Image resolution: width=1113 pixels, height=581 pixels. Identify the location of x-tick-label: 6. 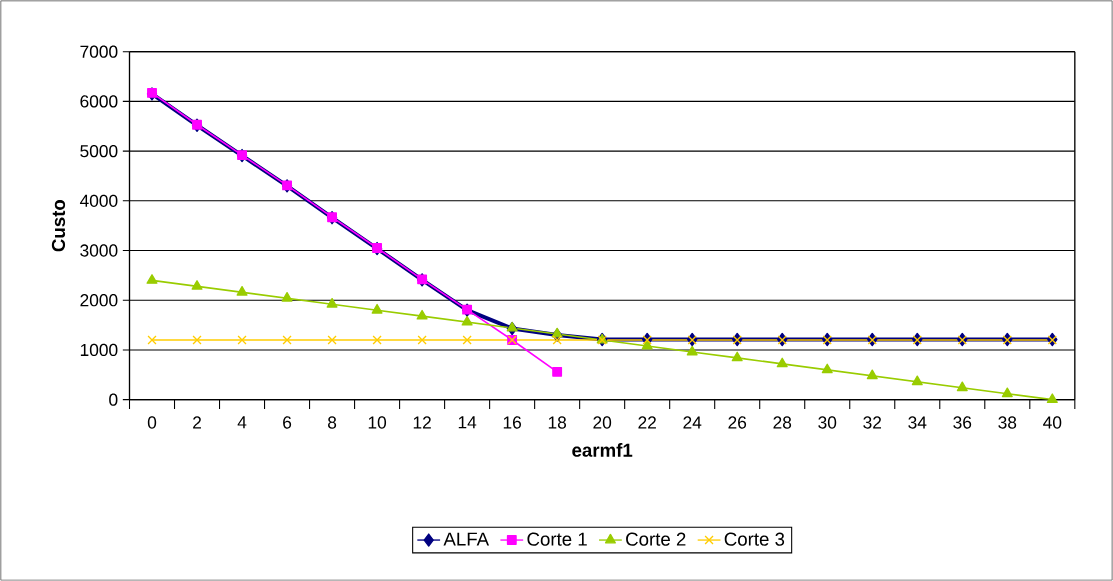
(287, 422).